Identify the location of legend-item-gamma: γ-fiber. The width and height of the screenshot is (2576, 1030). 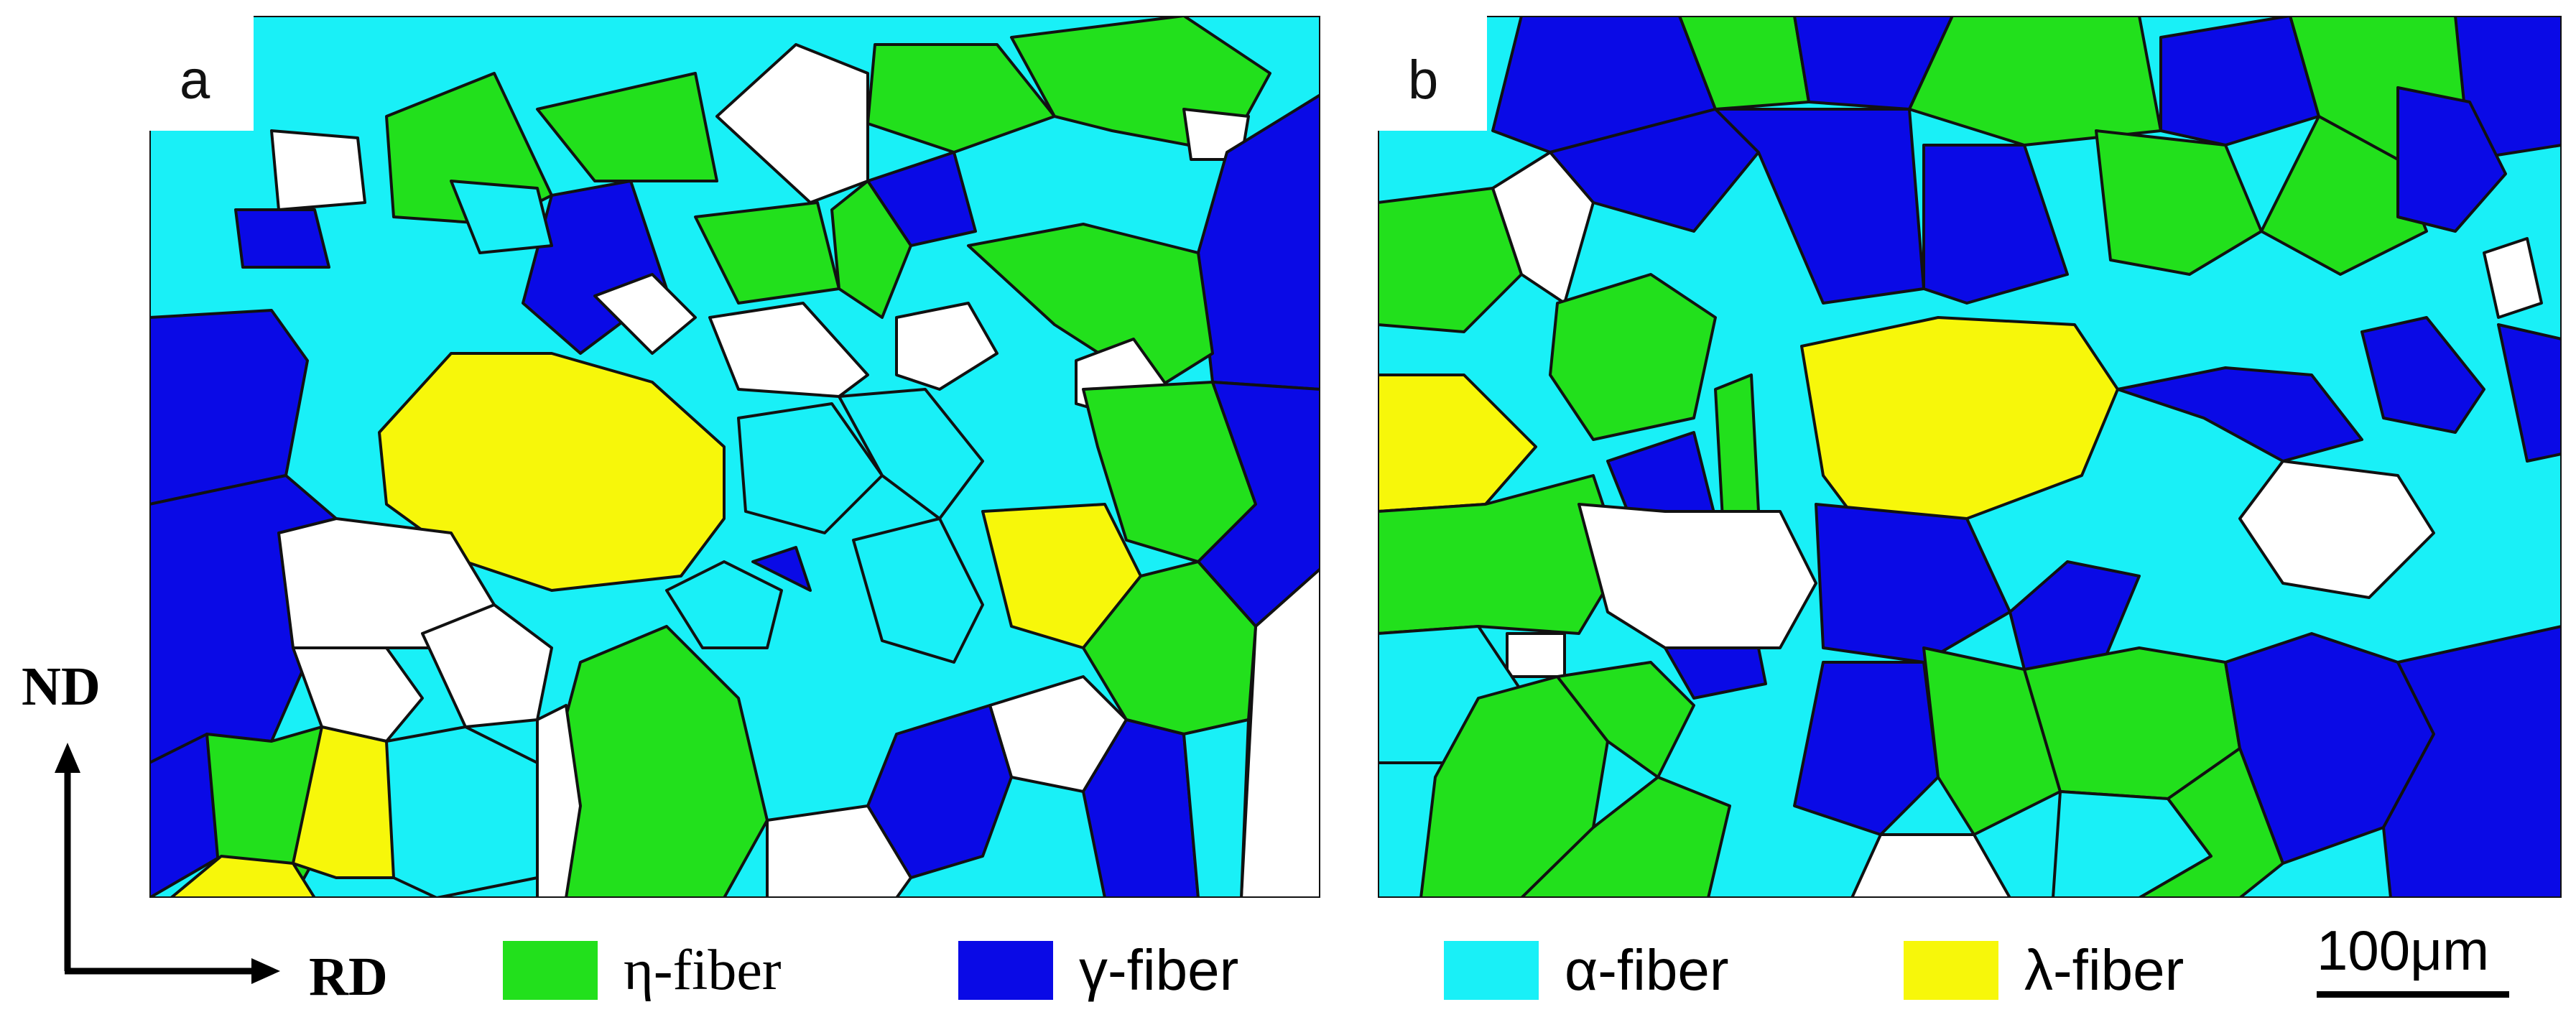
(1098, 971).